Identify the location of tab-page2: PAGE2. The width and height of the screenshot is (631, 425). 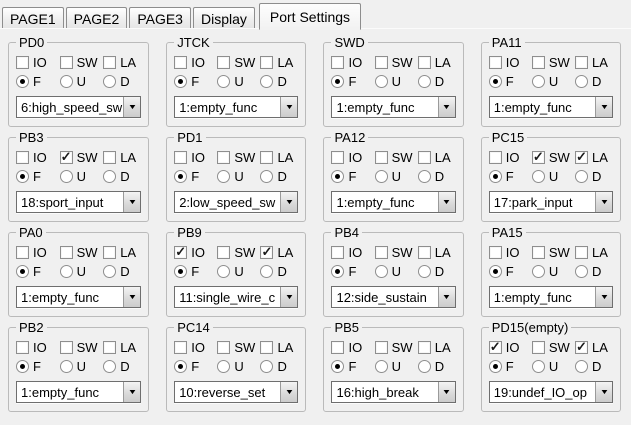
(96, 18).